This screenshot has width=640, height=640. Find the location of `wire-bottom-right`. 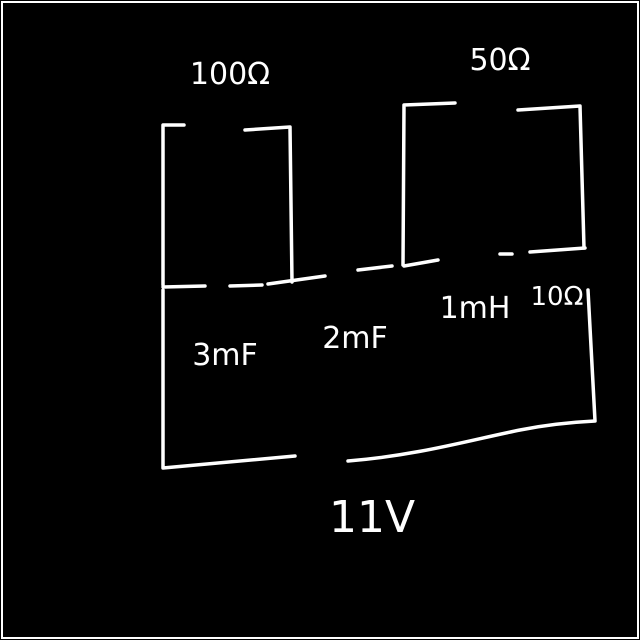

wire-bottom-right is located at coordinates (471, 375).